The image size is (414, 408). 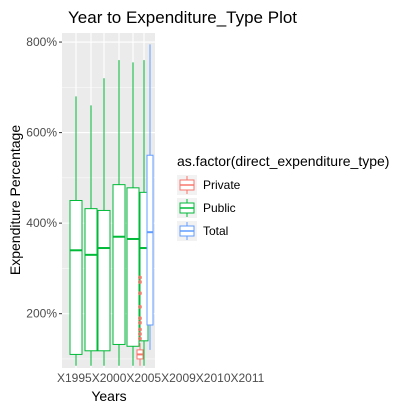 I want to click on y-axis-title: Expenditure Percentage, so click(x=15, y=200).